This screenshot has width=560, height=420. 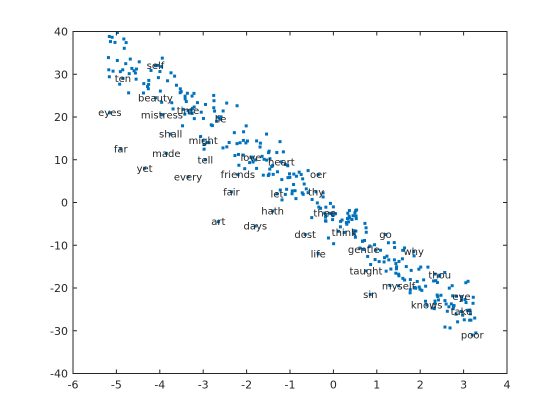 I want to click on x-tick-label: -4, so click(x=159, y=385).